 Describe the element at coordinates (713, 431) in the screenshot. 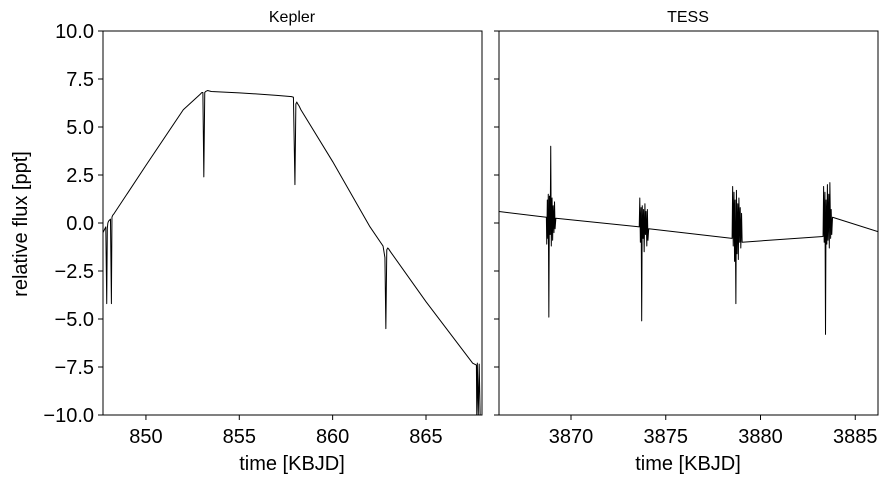

I see `tess-x-ticks: 3870 3875 3880 3885` at that location.